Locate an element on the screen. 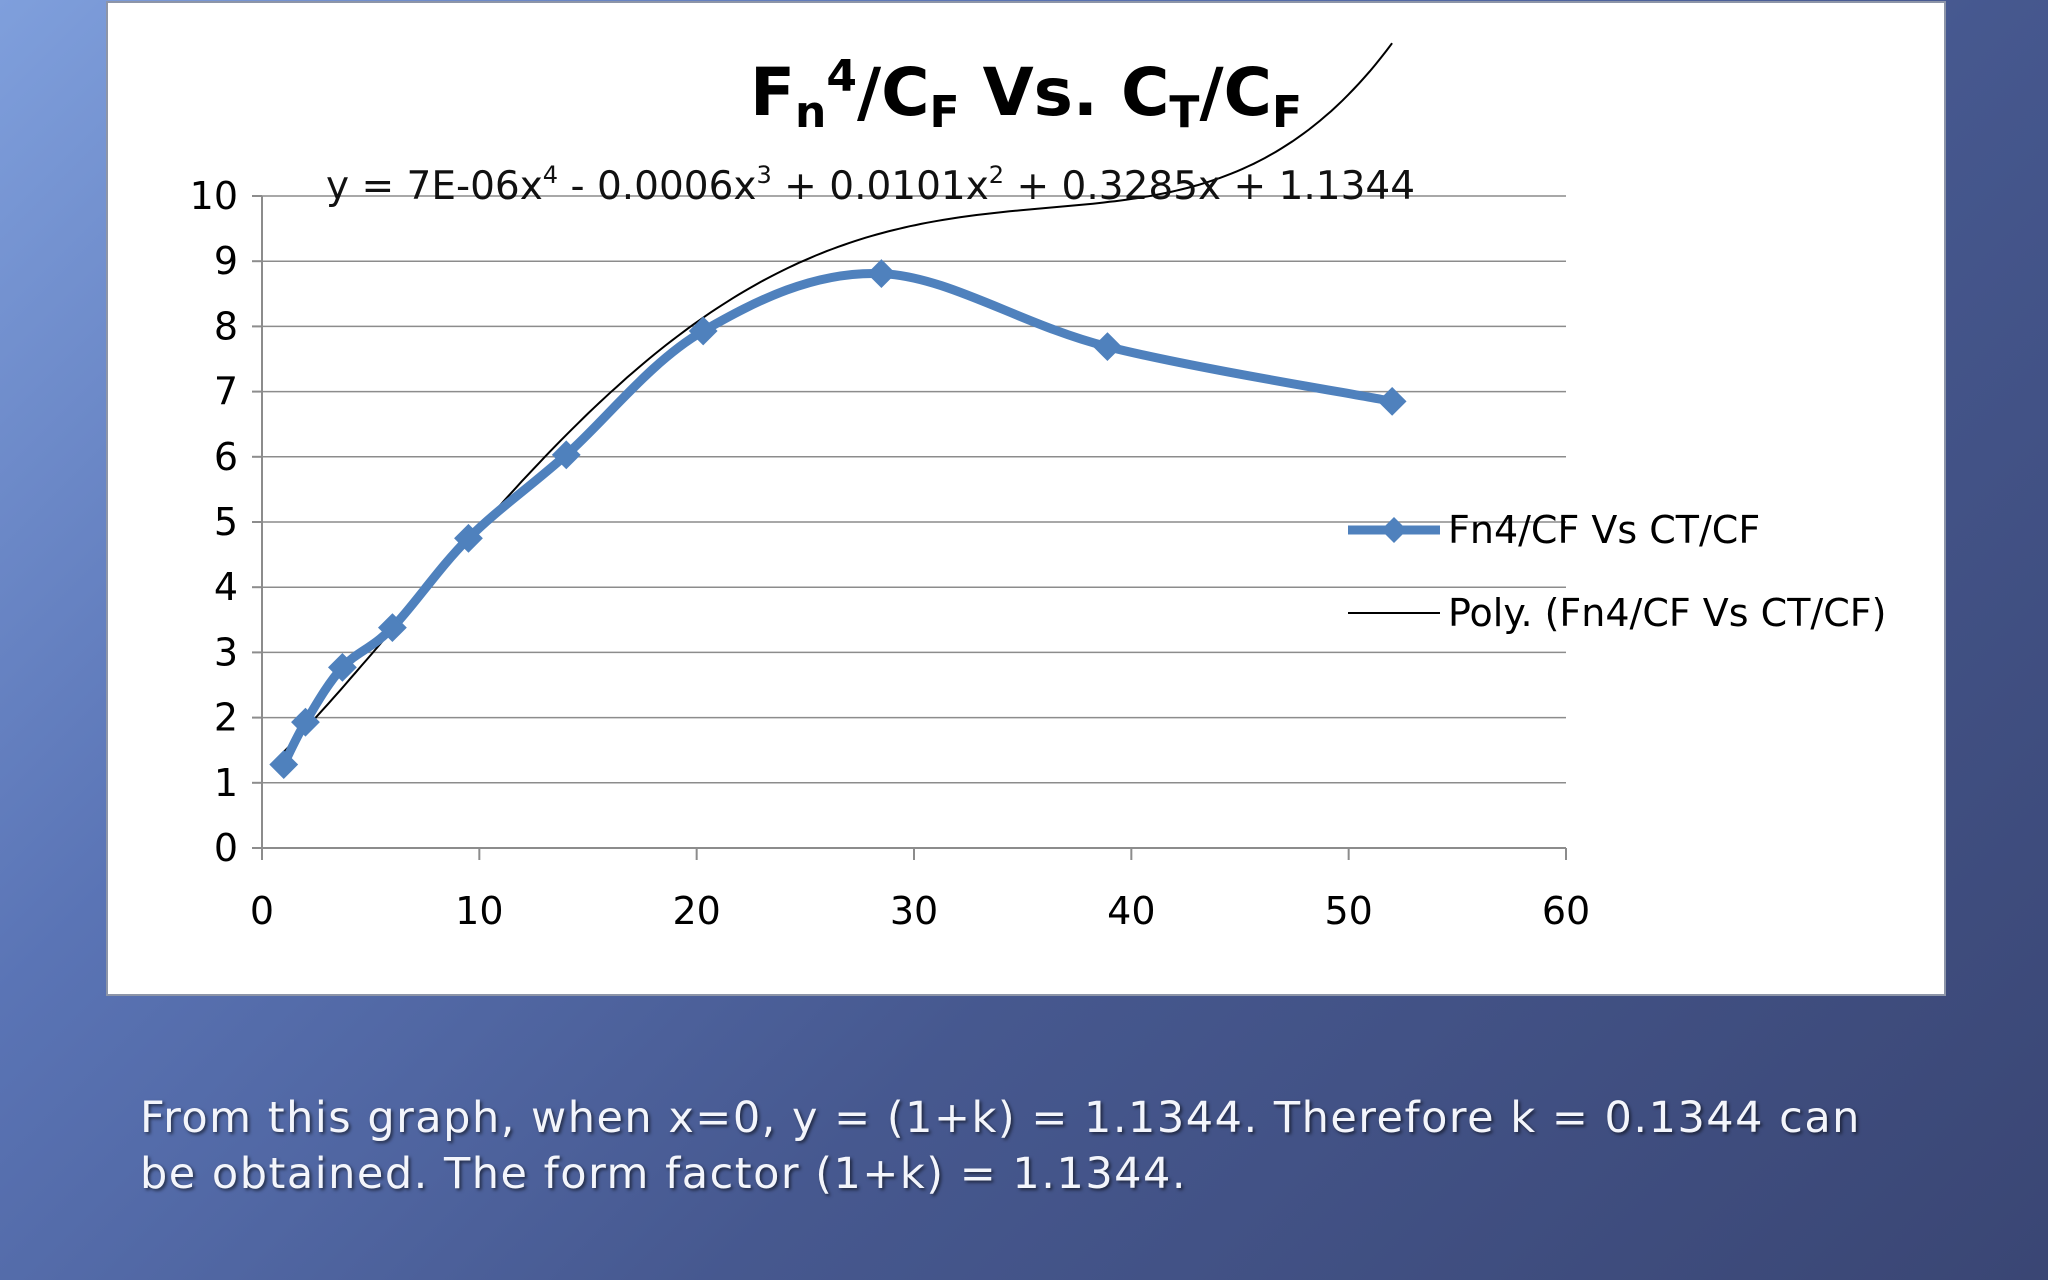 This screenshot has width=2048, height=1280. y-tick-label-7: 7 is located at coordinates (226, 392).